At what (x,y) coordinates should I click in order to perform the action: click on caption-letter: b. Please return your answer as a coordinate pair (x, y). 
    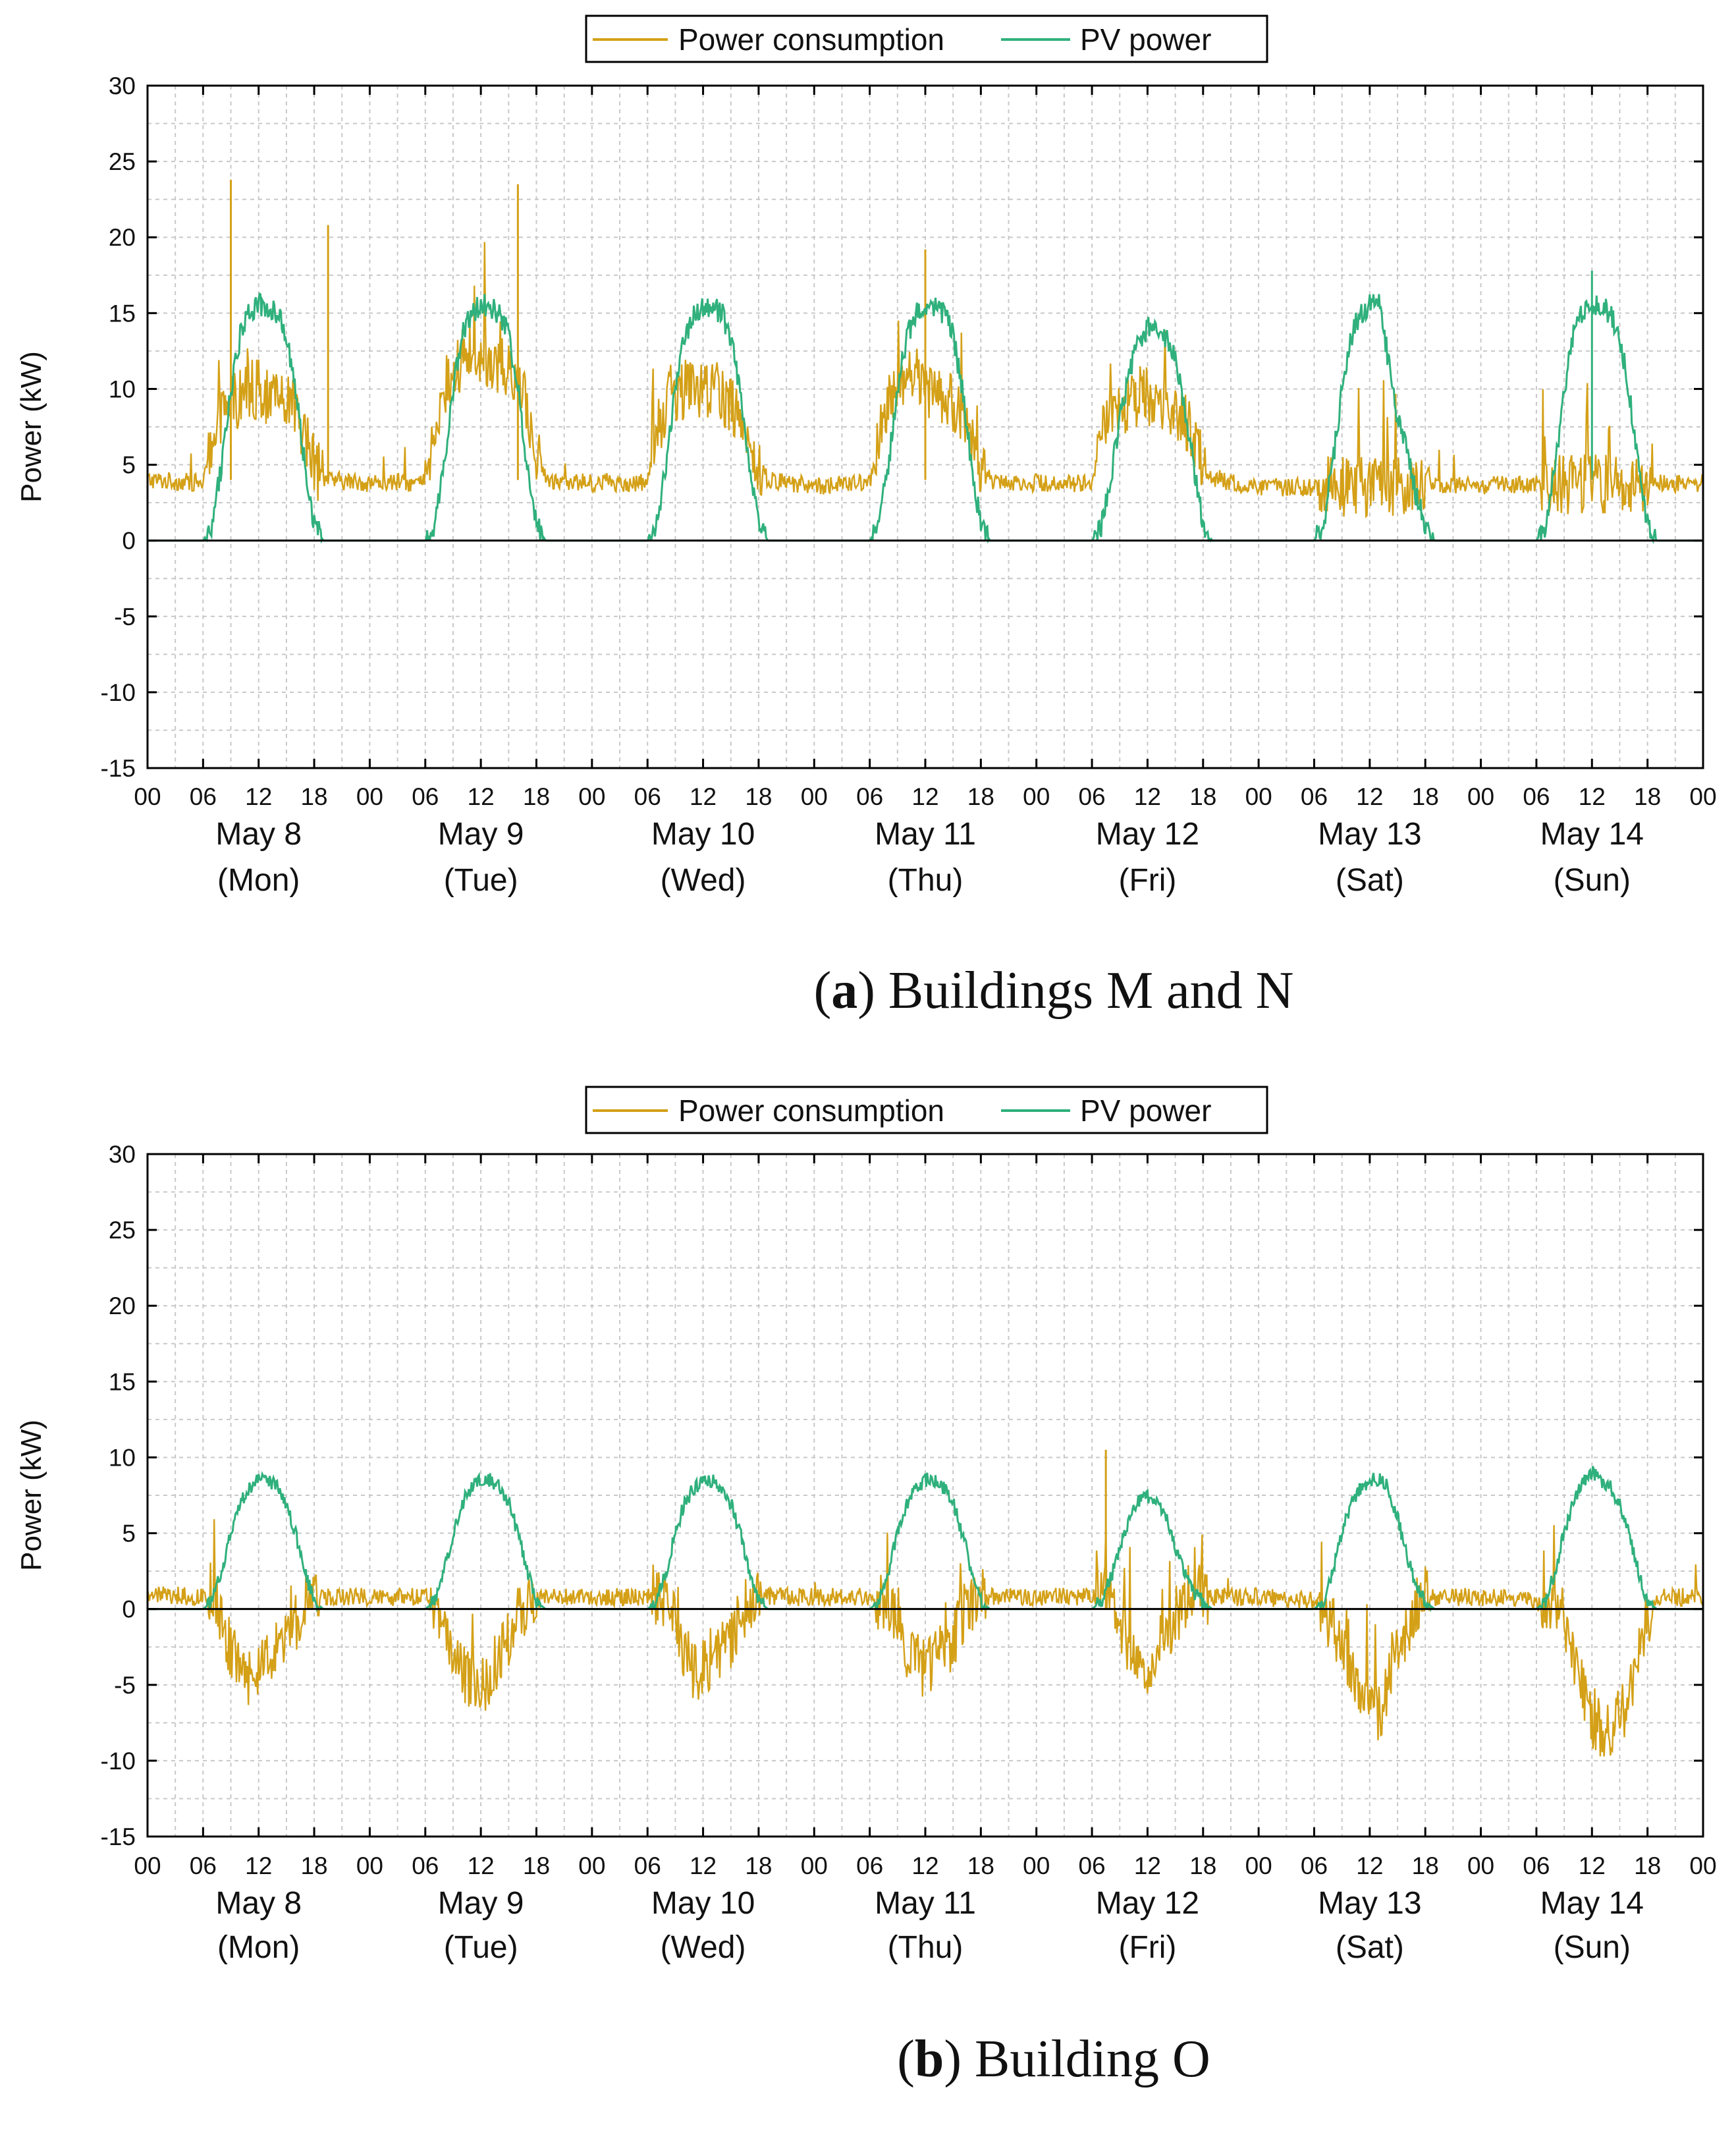
    Looking at the image, I should click on (929, 2059).